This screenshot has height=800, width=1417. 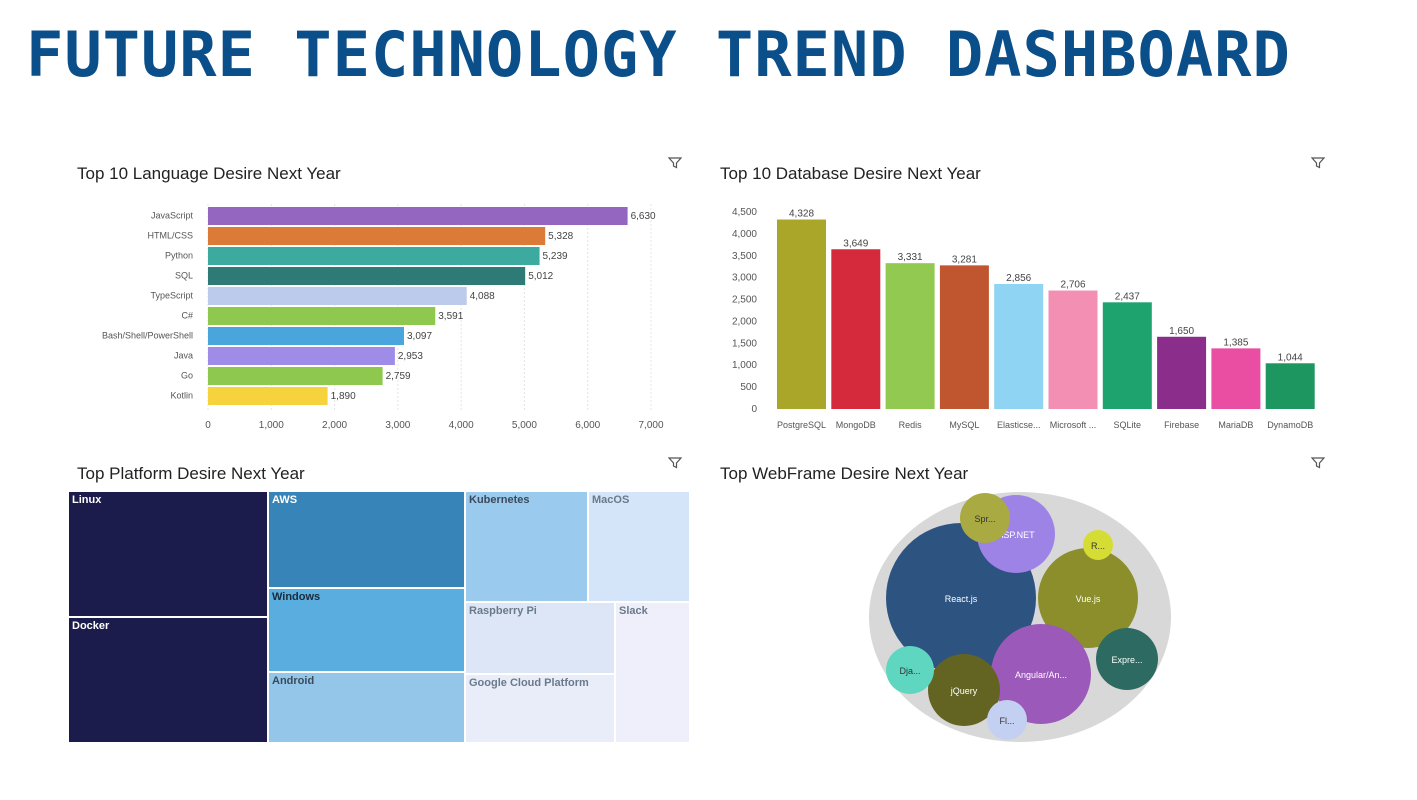 I want to click on treemap-label: Kubernetes, so click(x=499, y=500).